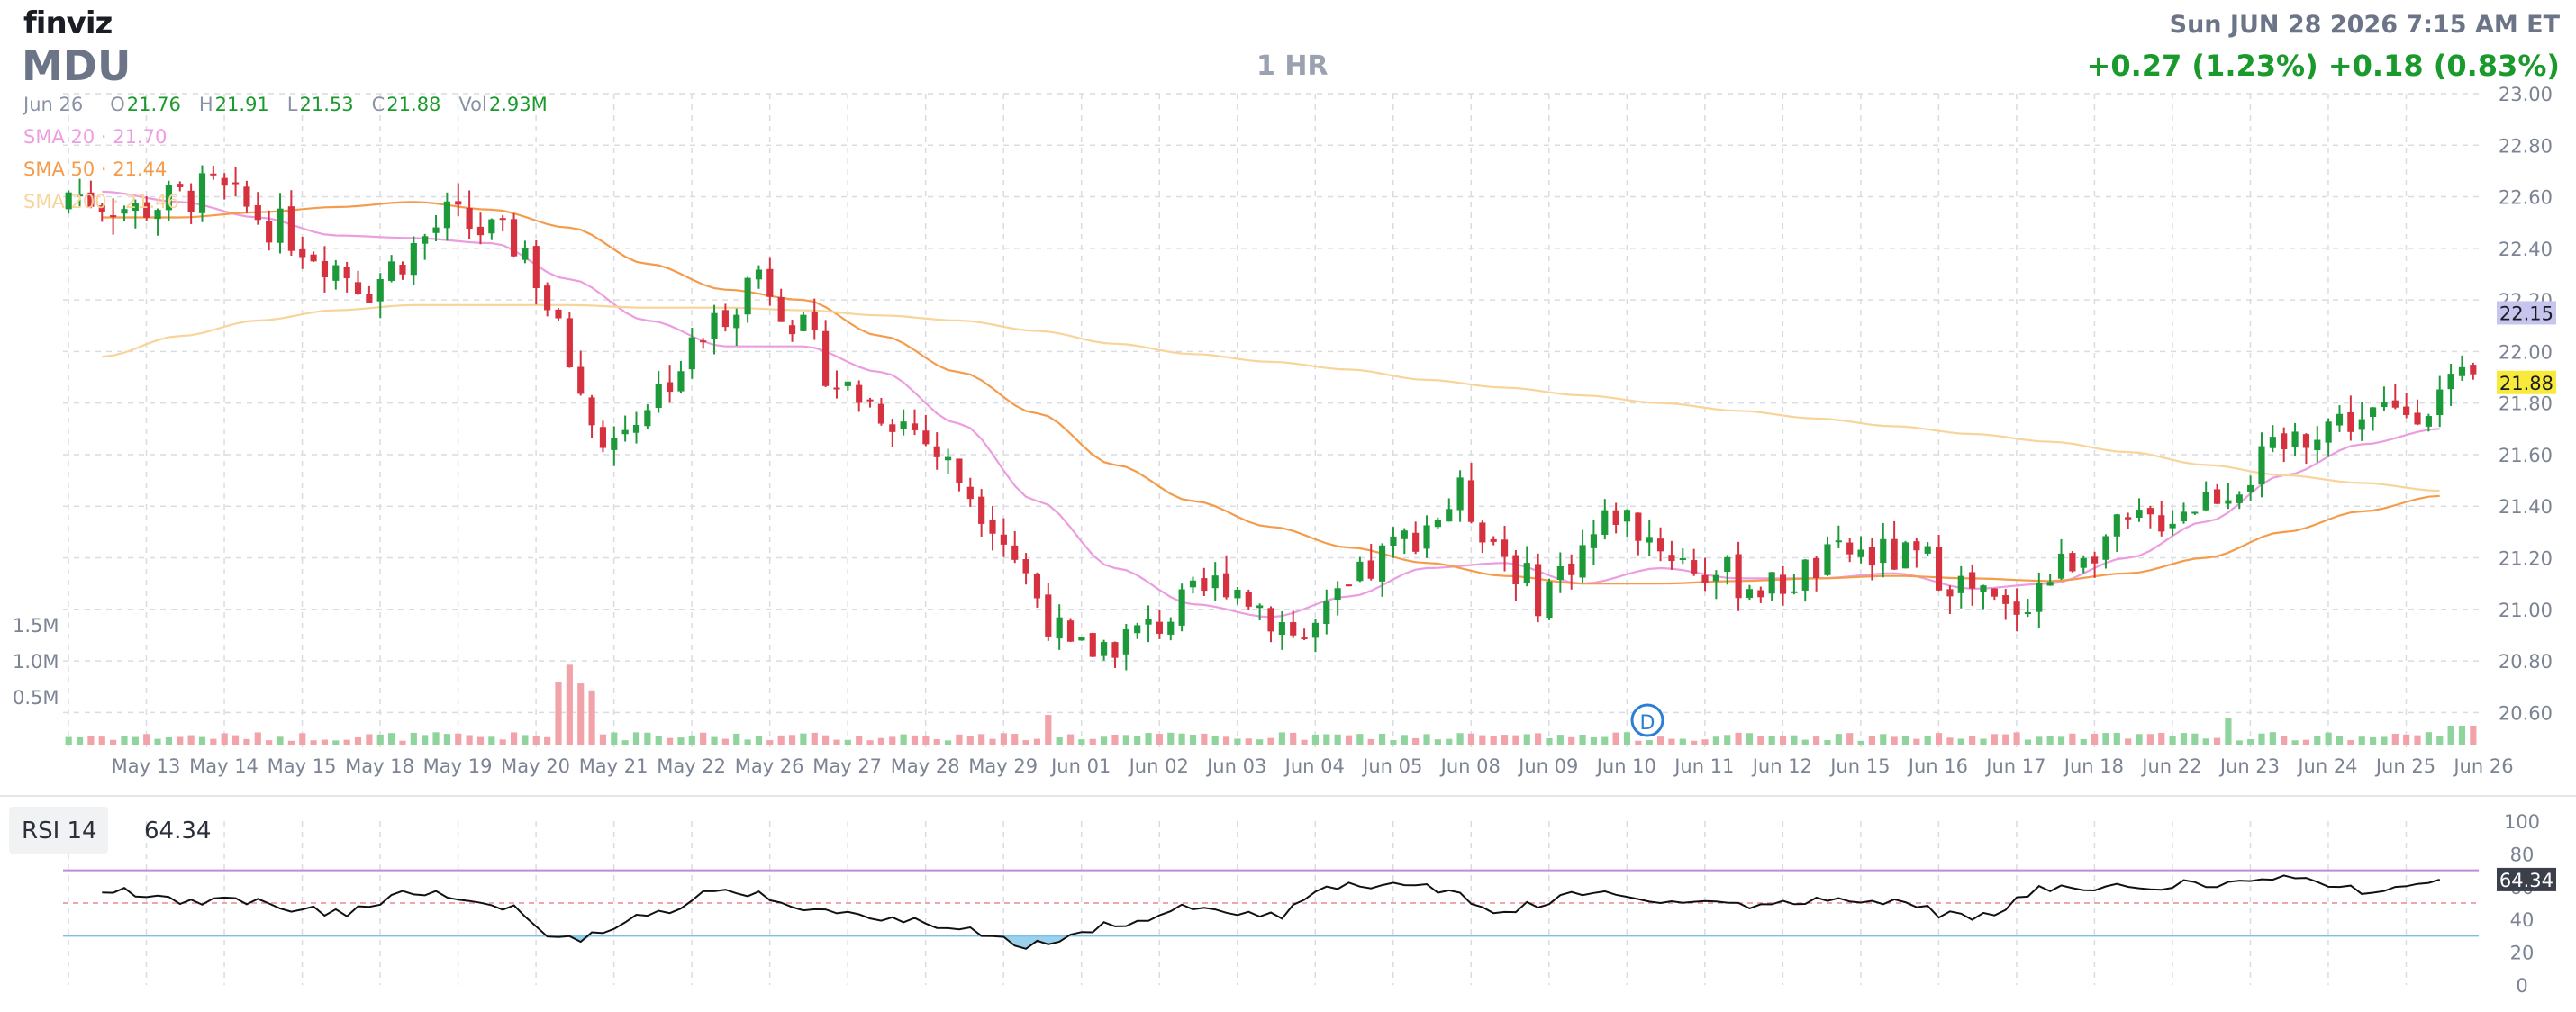  I want to click on rsi-label-box, so click(59, 830).